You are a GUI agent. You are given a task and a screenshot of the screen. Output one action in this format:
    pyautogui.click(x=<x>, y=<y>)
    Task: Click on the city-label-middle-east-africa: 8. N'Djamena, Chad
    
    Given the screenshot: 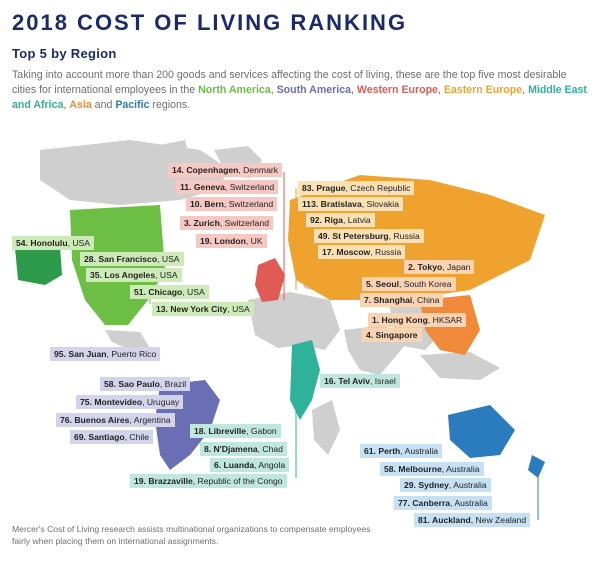 What is the action you would take?
    pyautogui.click(x=243, y=449)
    